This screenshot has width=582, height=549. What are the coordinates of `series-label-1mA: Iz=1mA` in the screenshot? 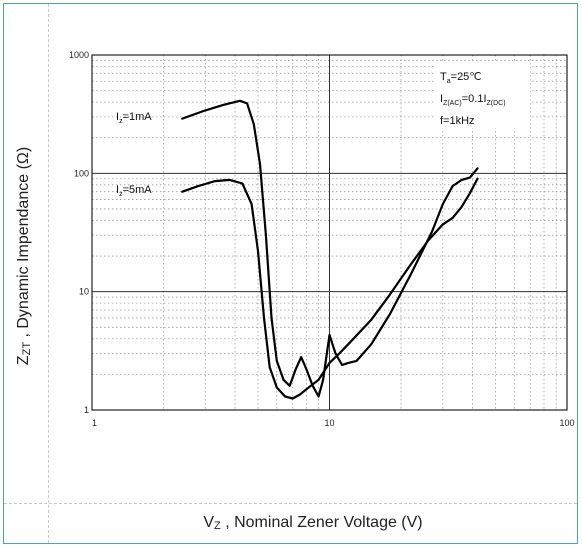 It's located at (134, 118).